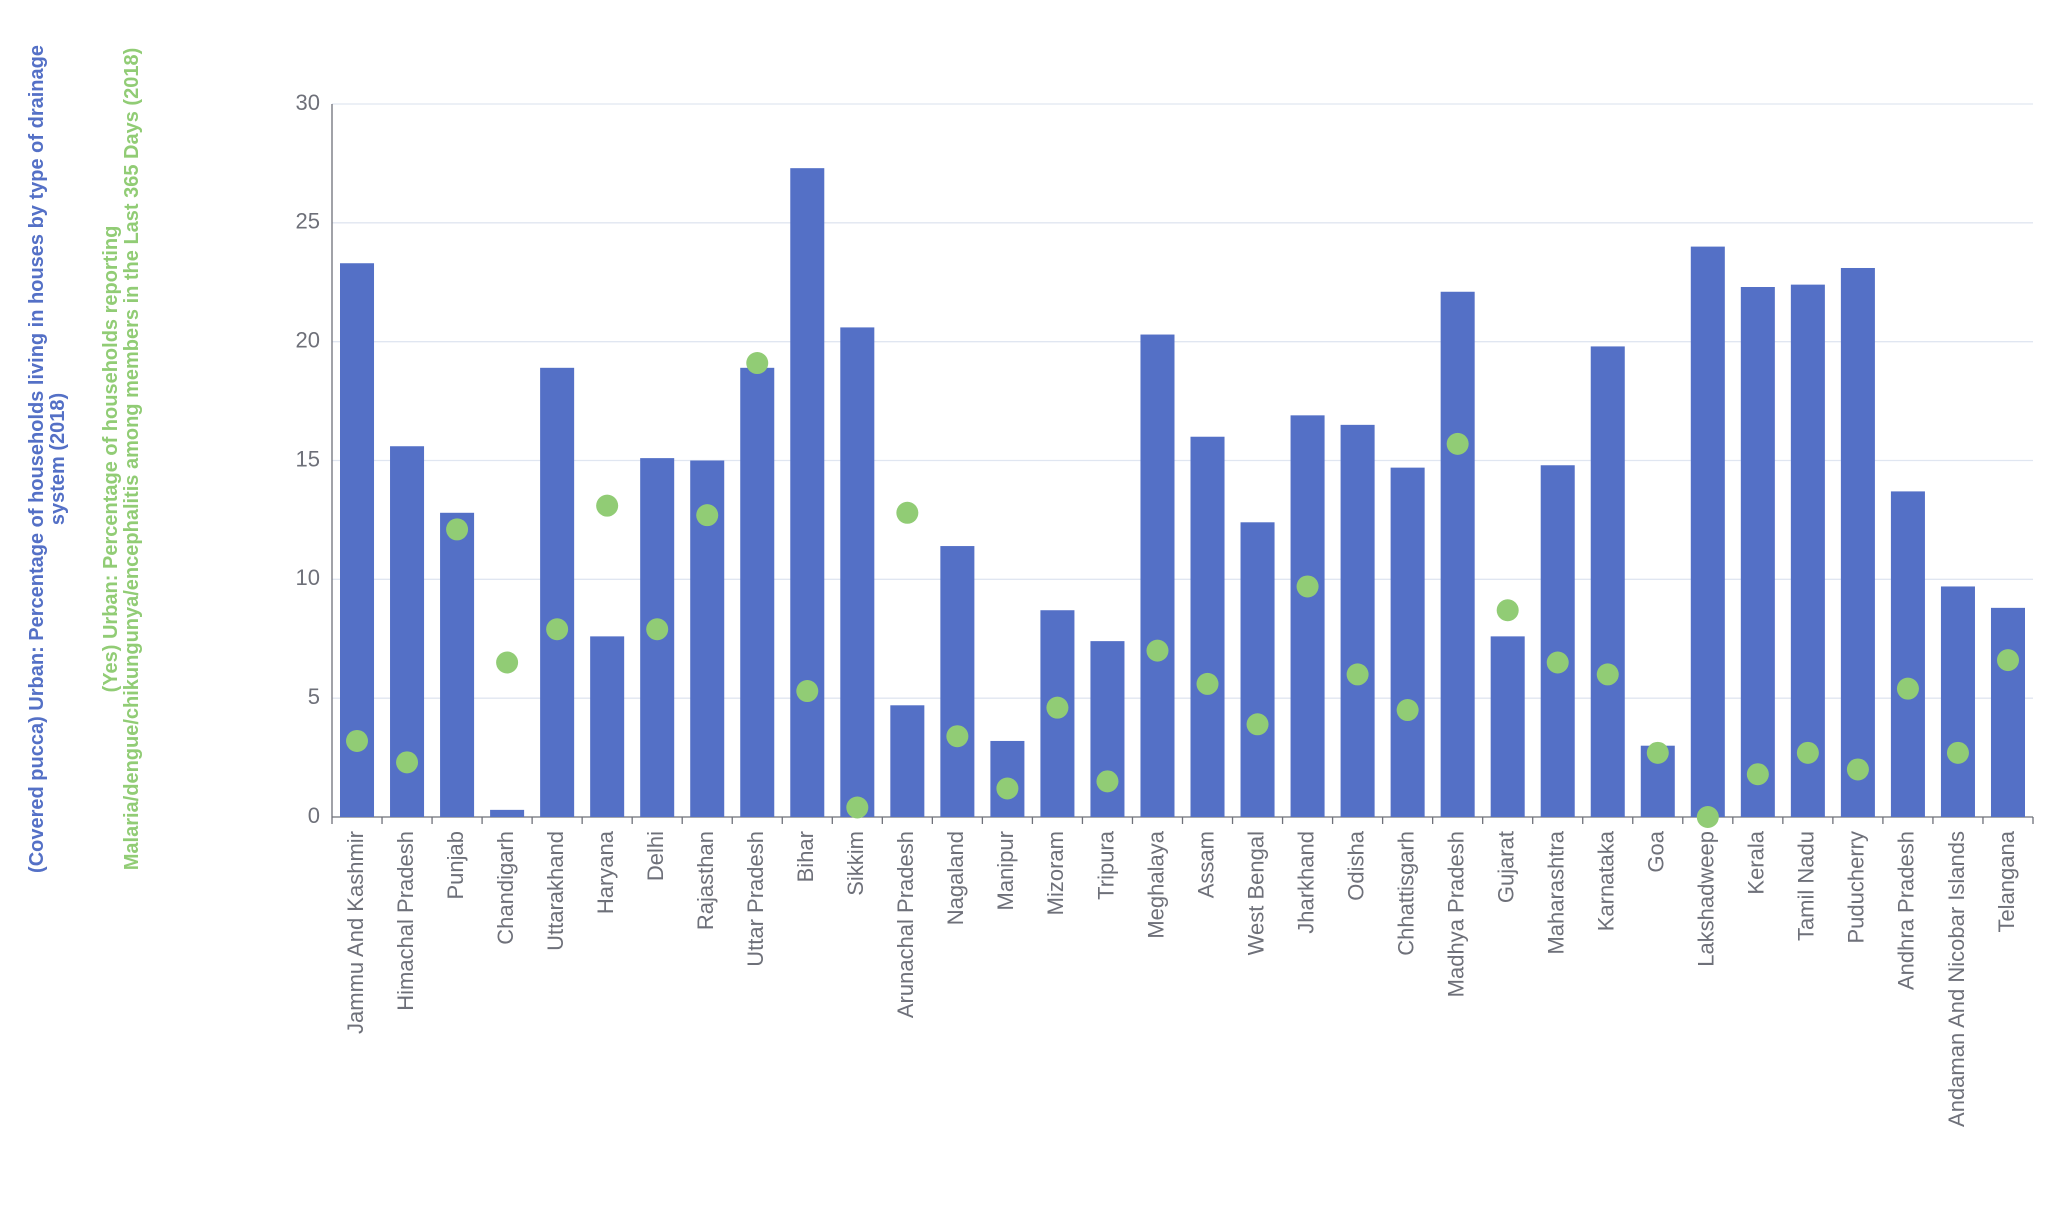  I want to click on y-tick-label: 30, so click(308, 102).